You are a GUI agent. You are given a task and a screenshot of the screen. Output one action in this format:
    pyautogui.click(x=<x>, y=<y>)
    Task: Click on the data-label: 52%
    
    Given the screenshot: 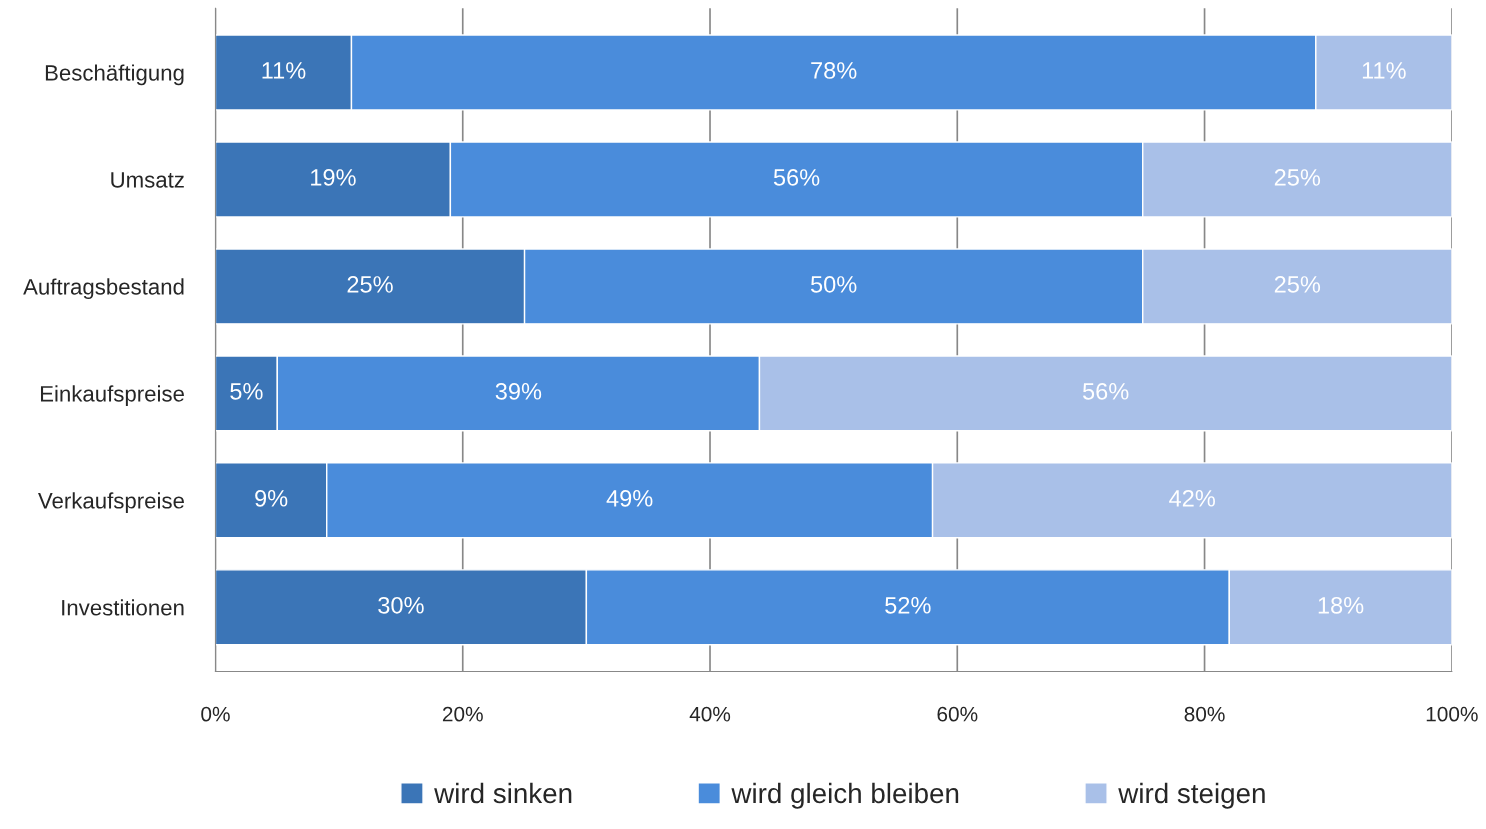 What is the action you would take?
    pyautogui.click(x=908, y=605)
    